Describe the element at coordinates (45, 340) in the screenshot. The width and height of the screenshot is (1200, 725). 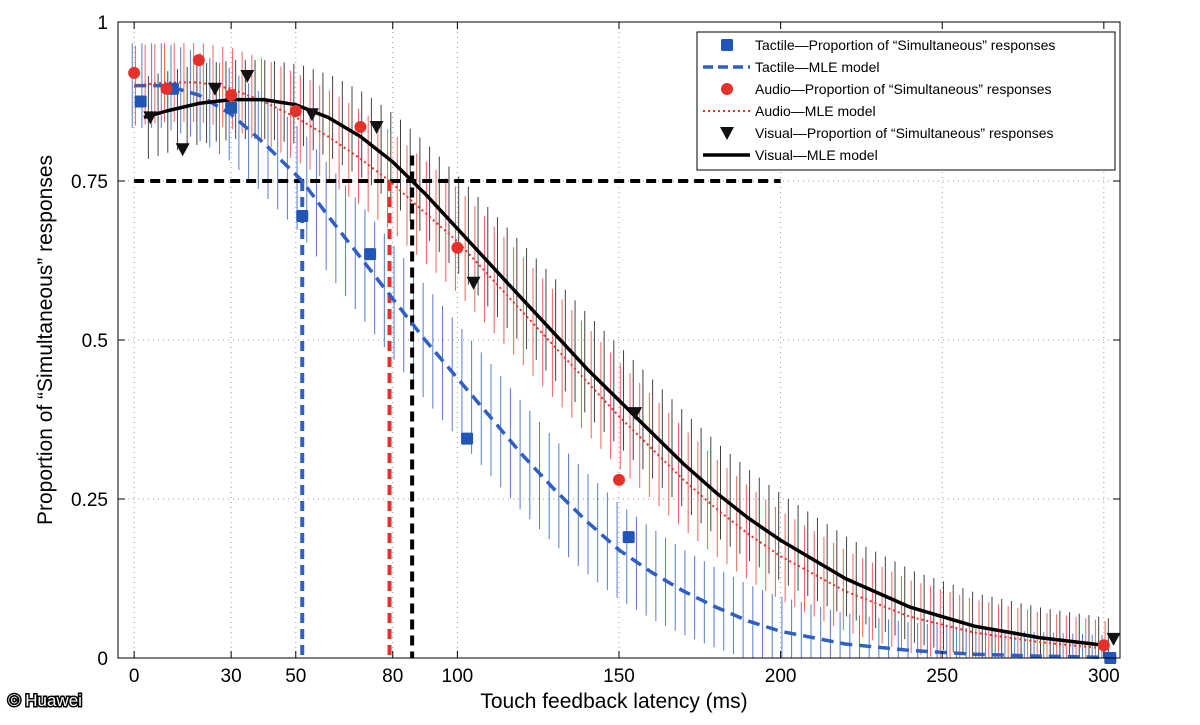
I see `y-axis-label: Proportion of “Simultaneous” responses` at that location.